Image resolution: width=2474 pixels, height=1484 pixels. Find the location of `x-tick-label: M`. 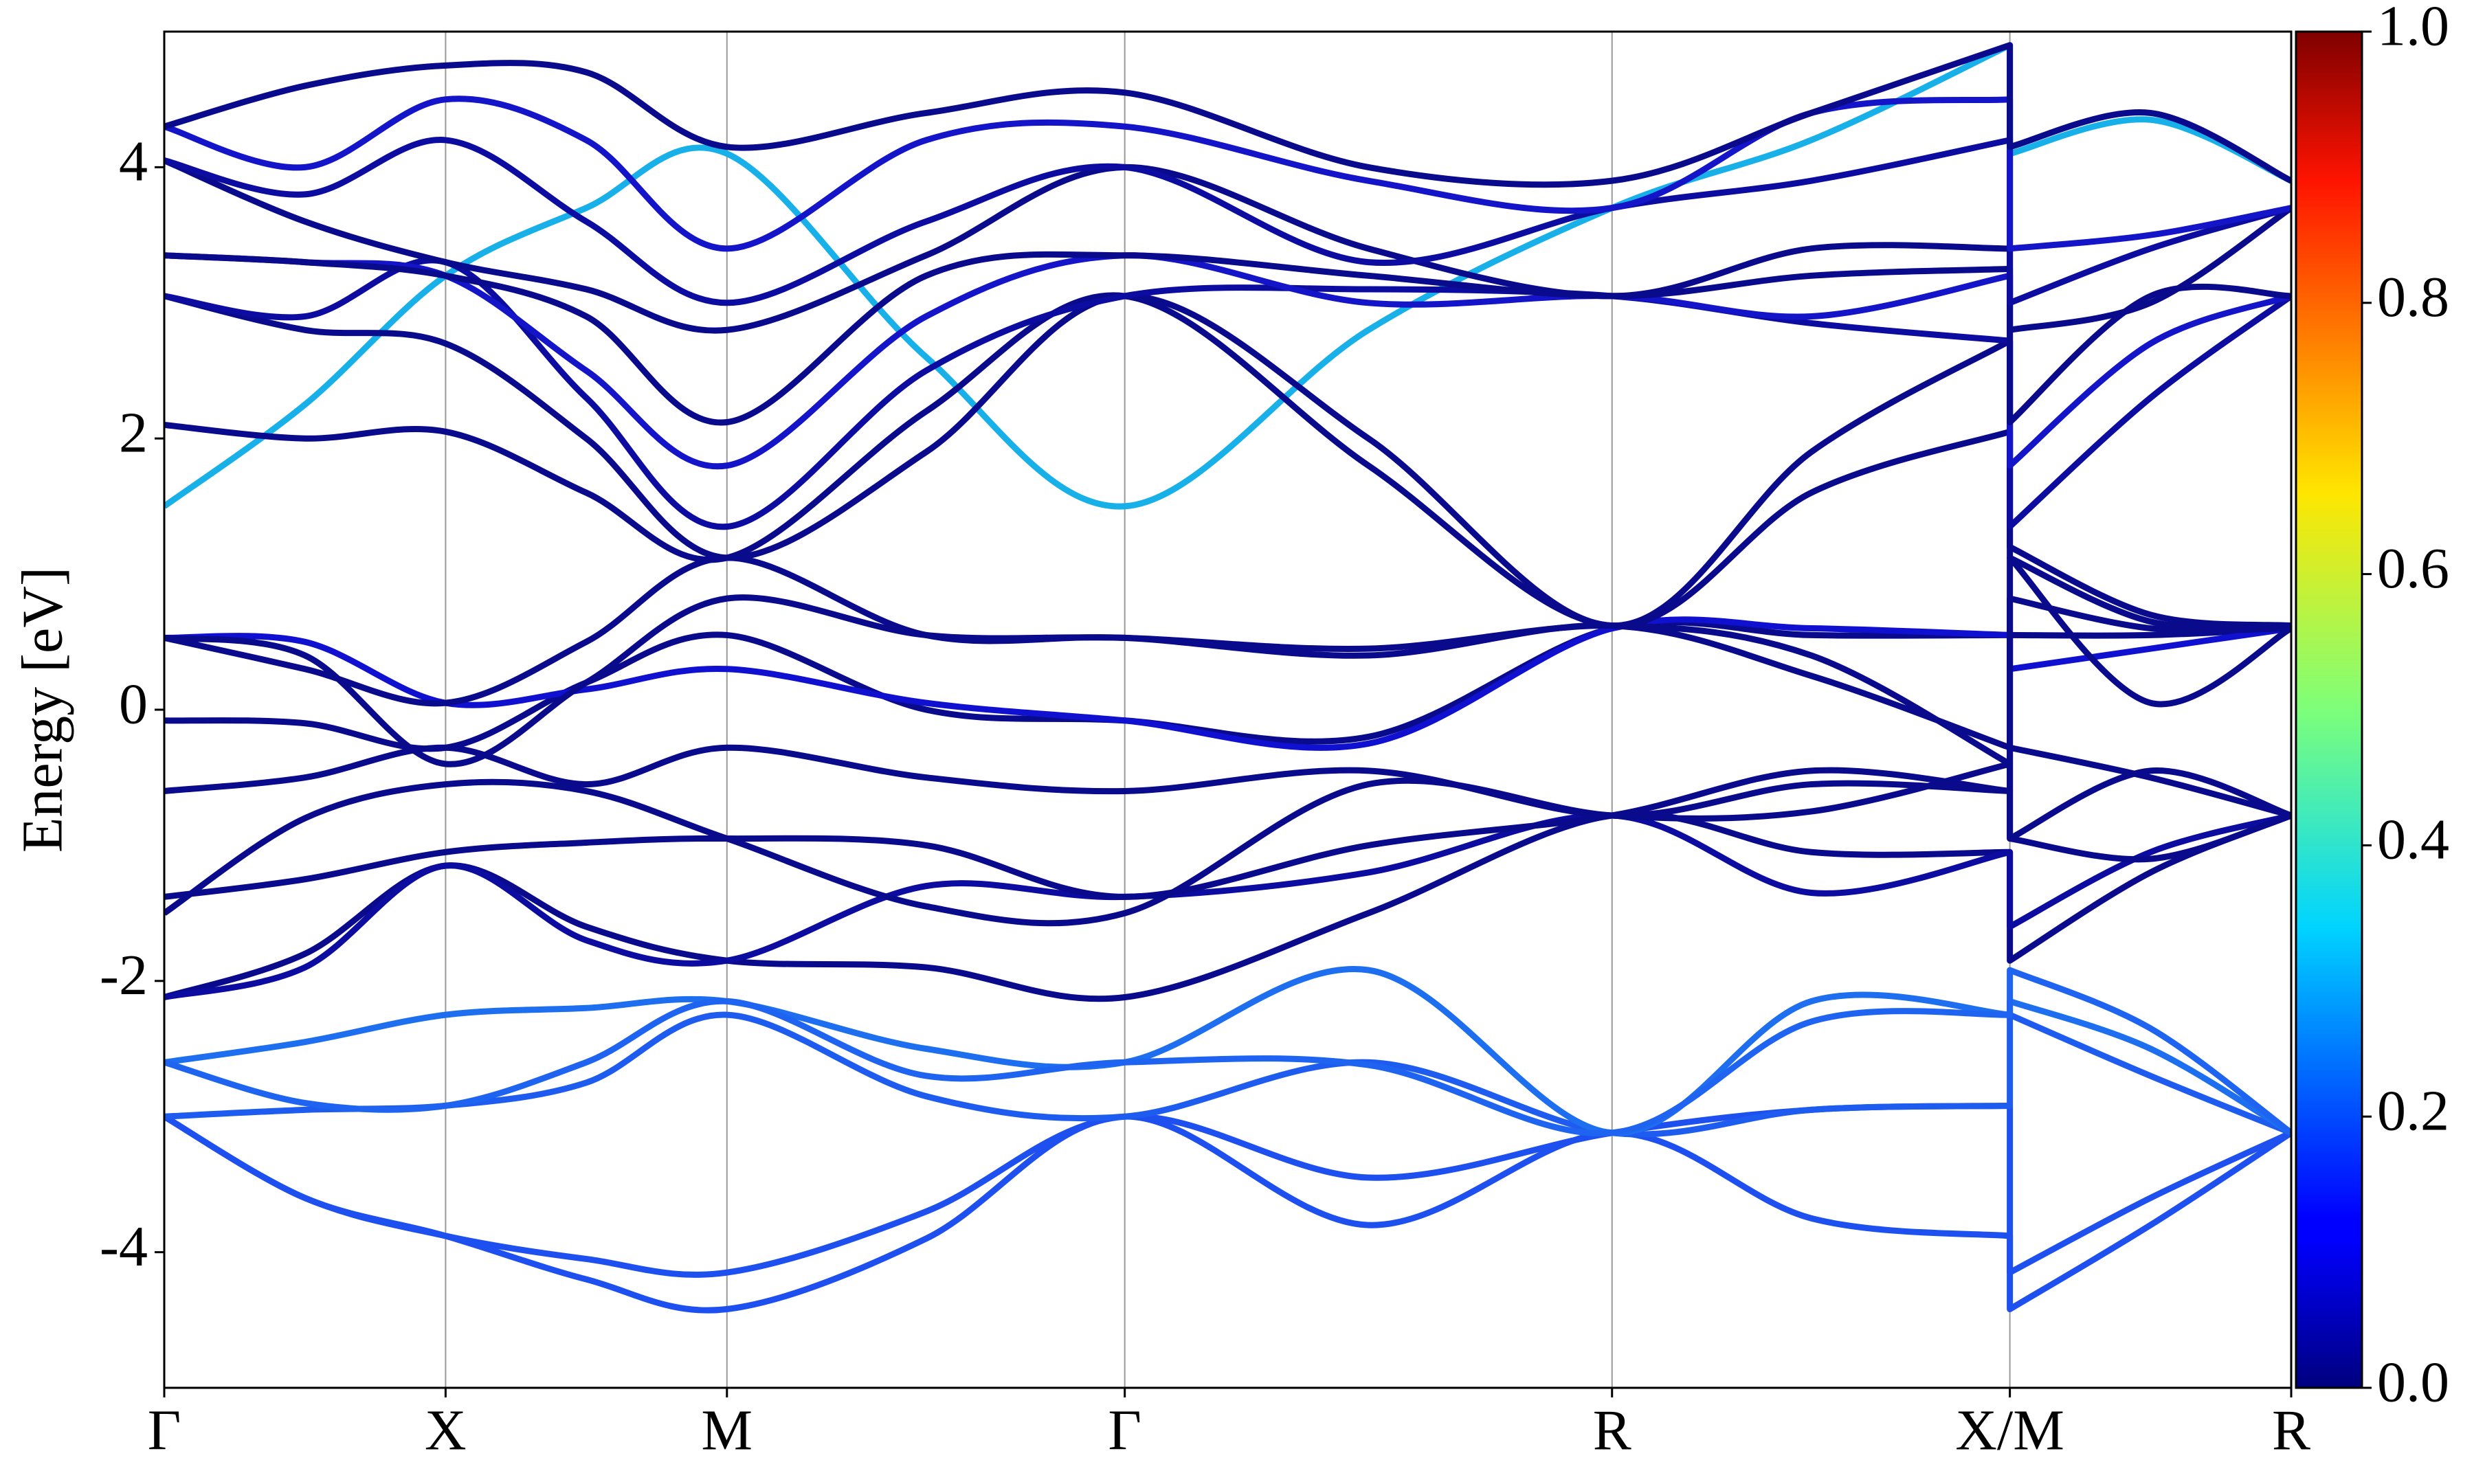

x-tick-label: M is located at coordinates (727, 1430).